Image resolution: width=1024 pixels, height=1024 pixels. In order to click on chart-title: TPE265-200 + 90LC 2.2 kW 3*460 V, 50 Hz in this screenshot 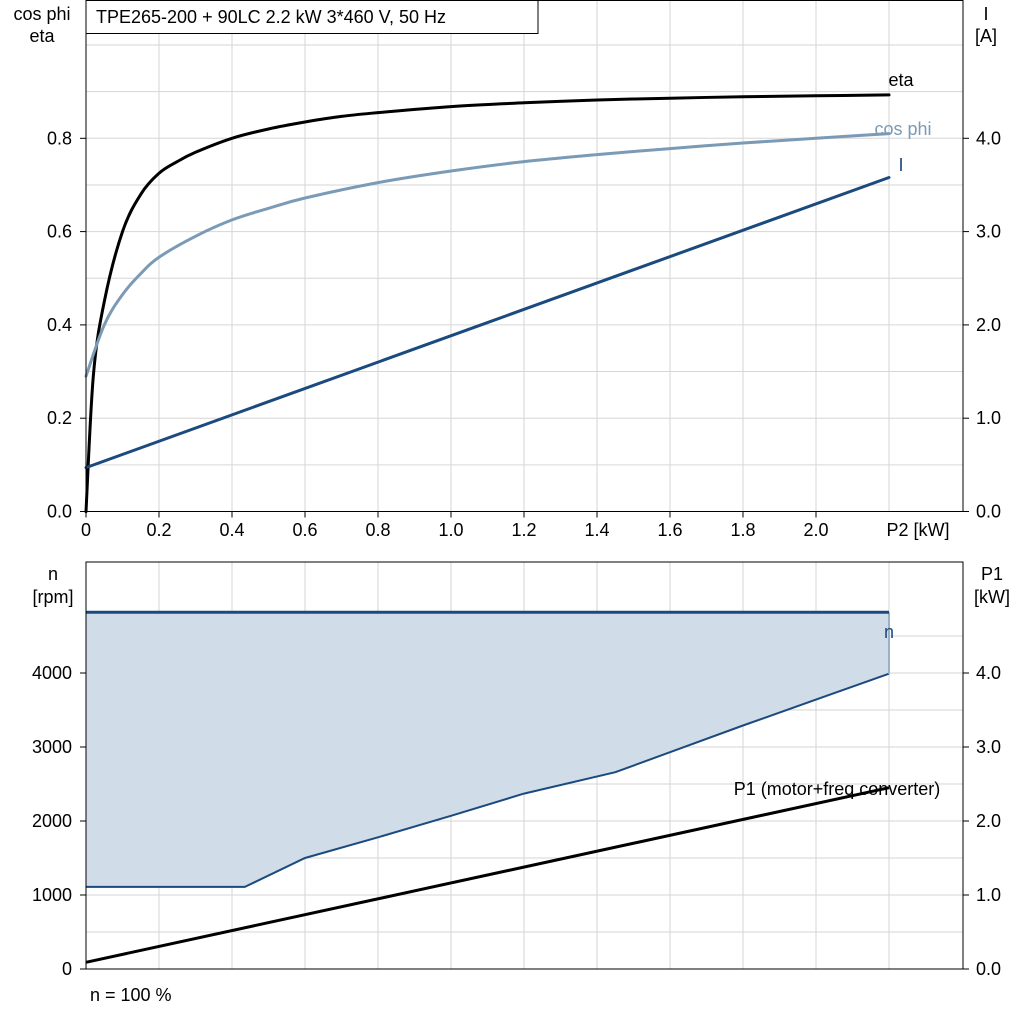, I will do `click(271, 17)`.